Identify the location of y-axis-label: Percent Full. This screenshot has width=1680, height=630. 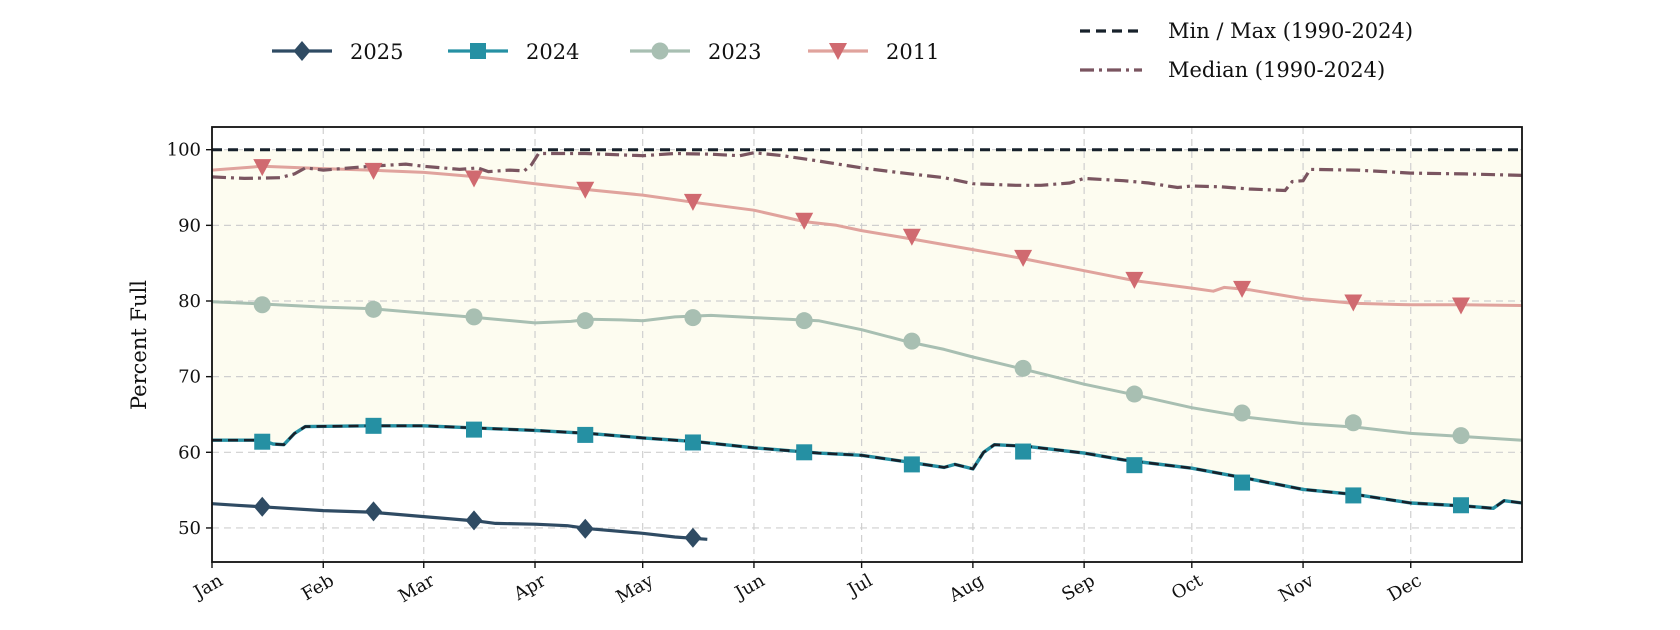
(139, 345).